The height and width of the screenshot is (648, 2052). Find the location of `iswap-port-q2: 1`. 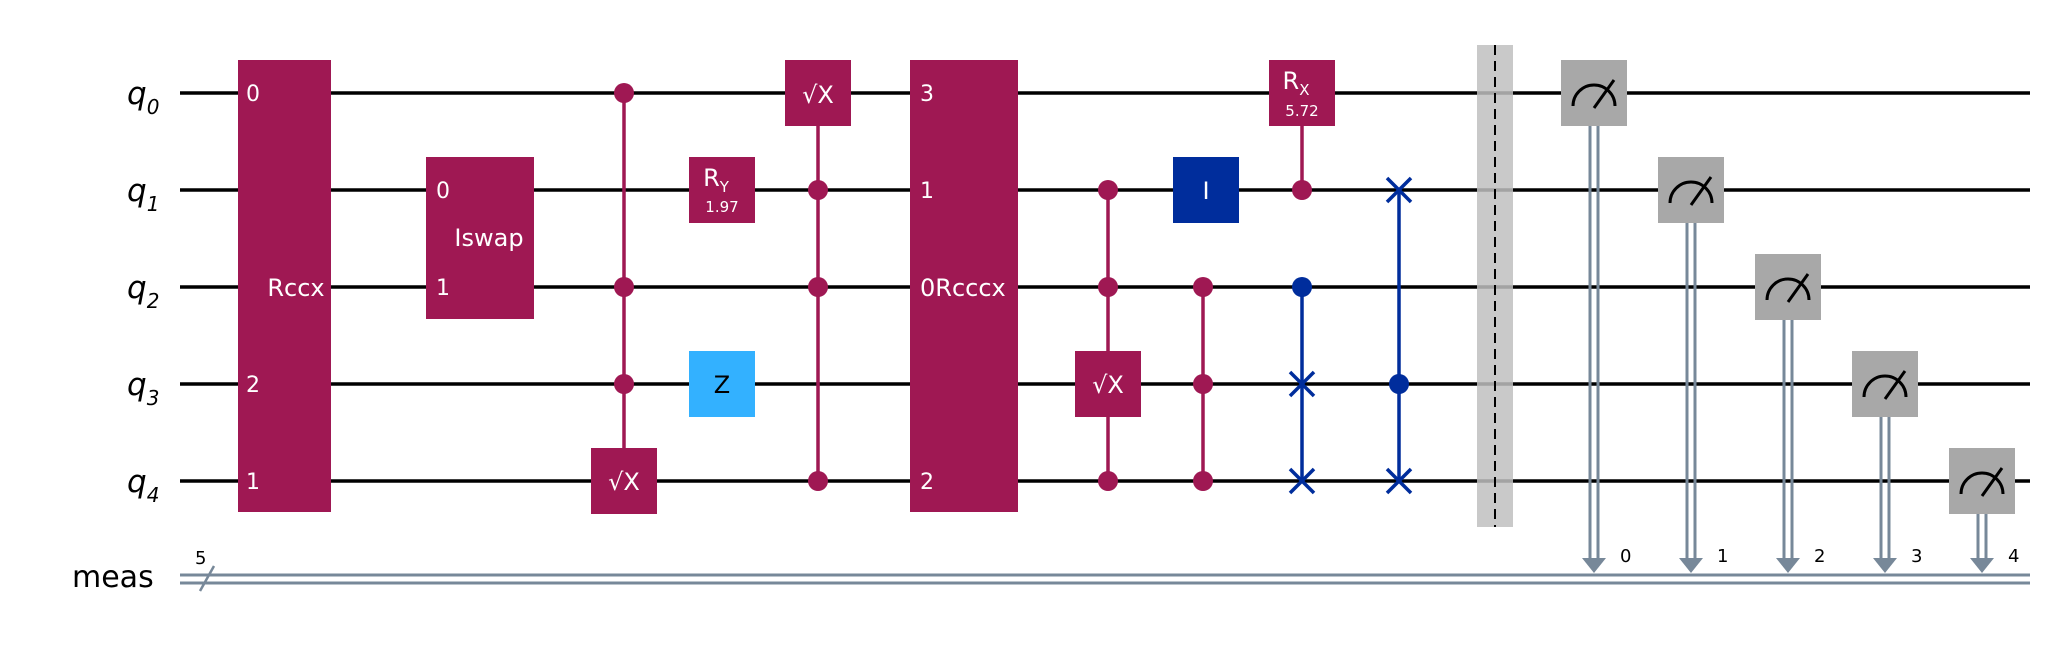

iswap-port-q2: 1 is located at coordinates (443, 288).